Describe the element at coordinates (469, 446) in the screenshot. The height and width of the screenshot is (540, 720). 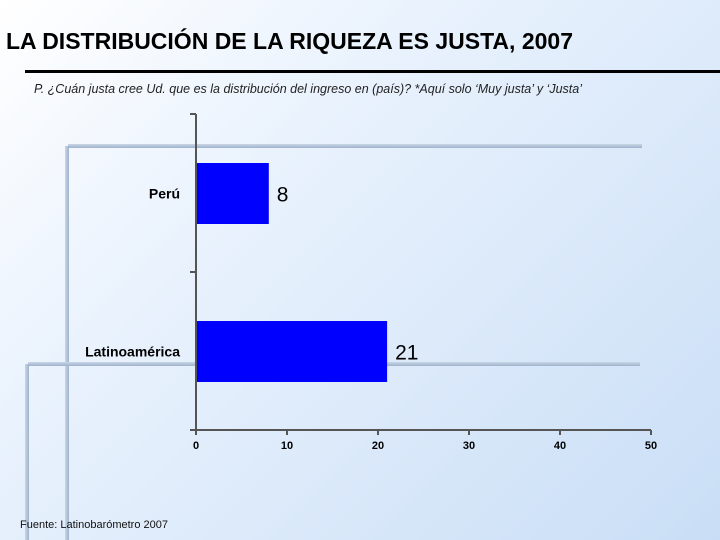
I see `x-tick-label-30: 30` at that location.